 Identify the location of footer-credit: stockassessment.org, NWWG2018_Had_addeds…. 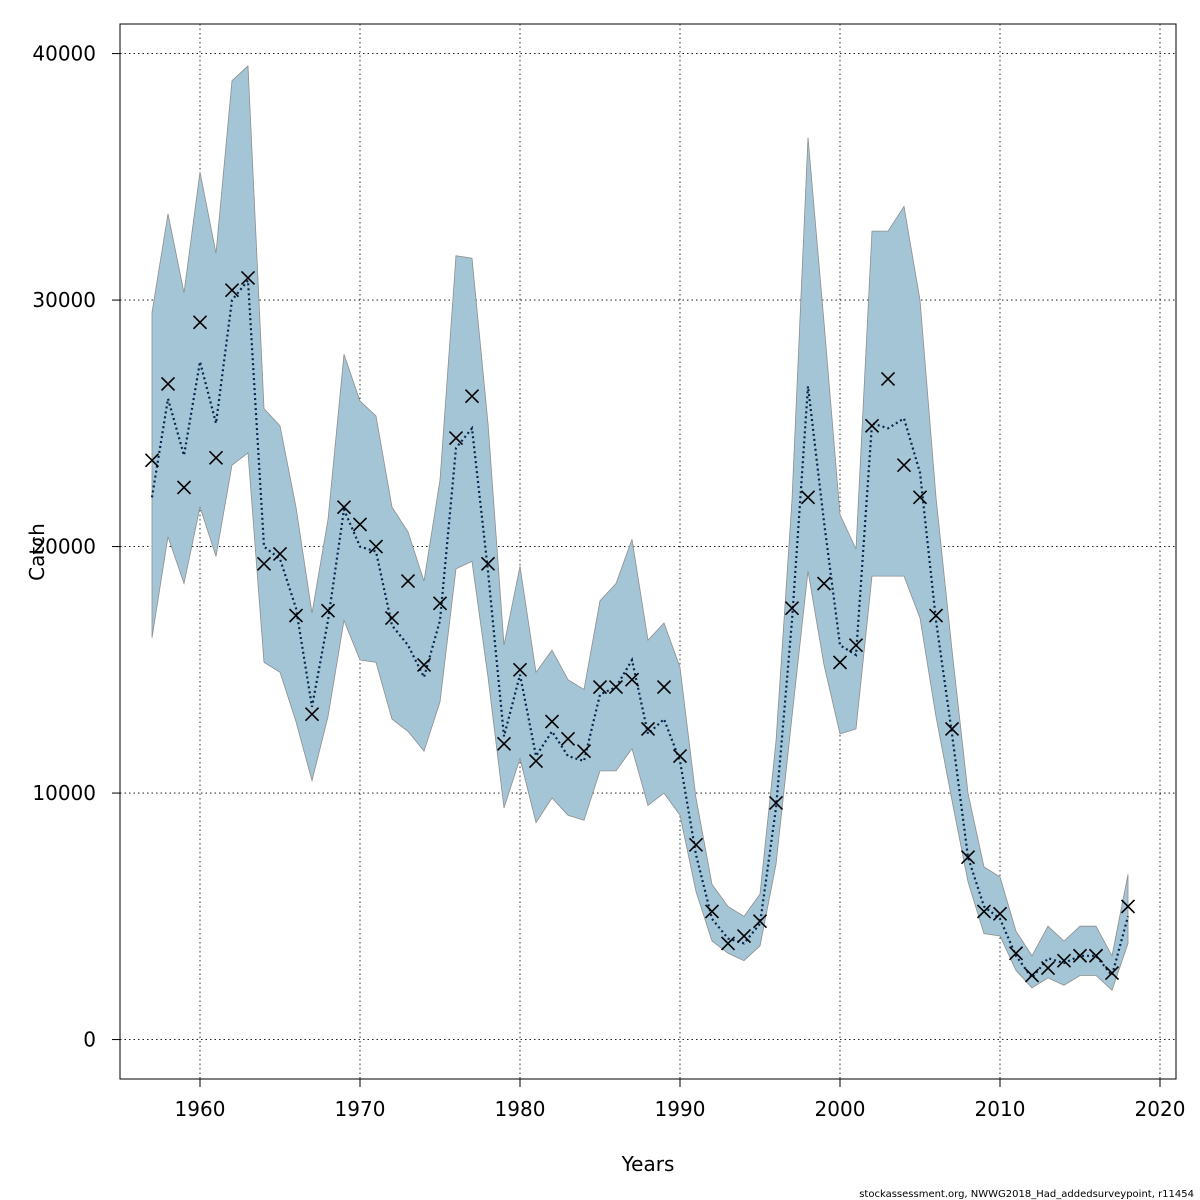
(1026, 1194).